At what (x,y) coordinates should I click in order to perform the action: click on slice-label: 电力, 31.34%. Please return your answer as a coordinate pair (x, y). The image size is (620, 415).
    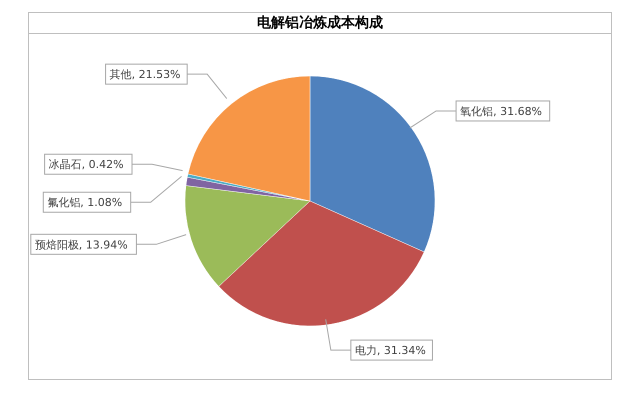
    Looking at the image, I should click on (390, 351).